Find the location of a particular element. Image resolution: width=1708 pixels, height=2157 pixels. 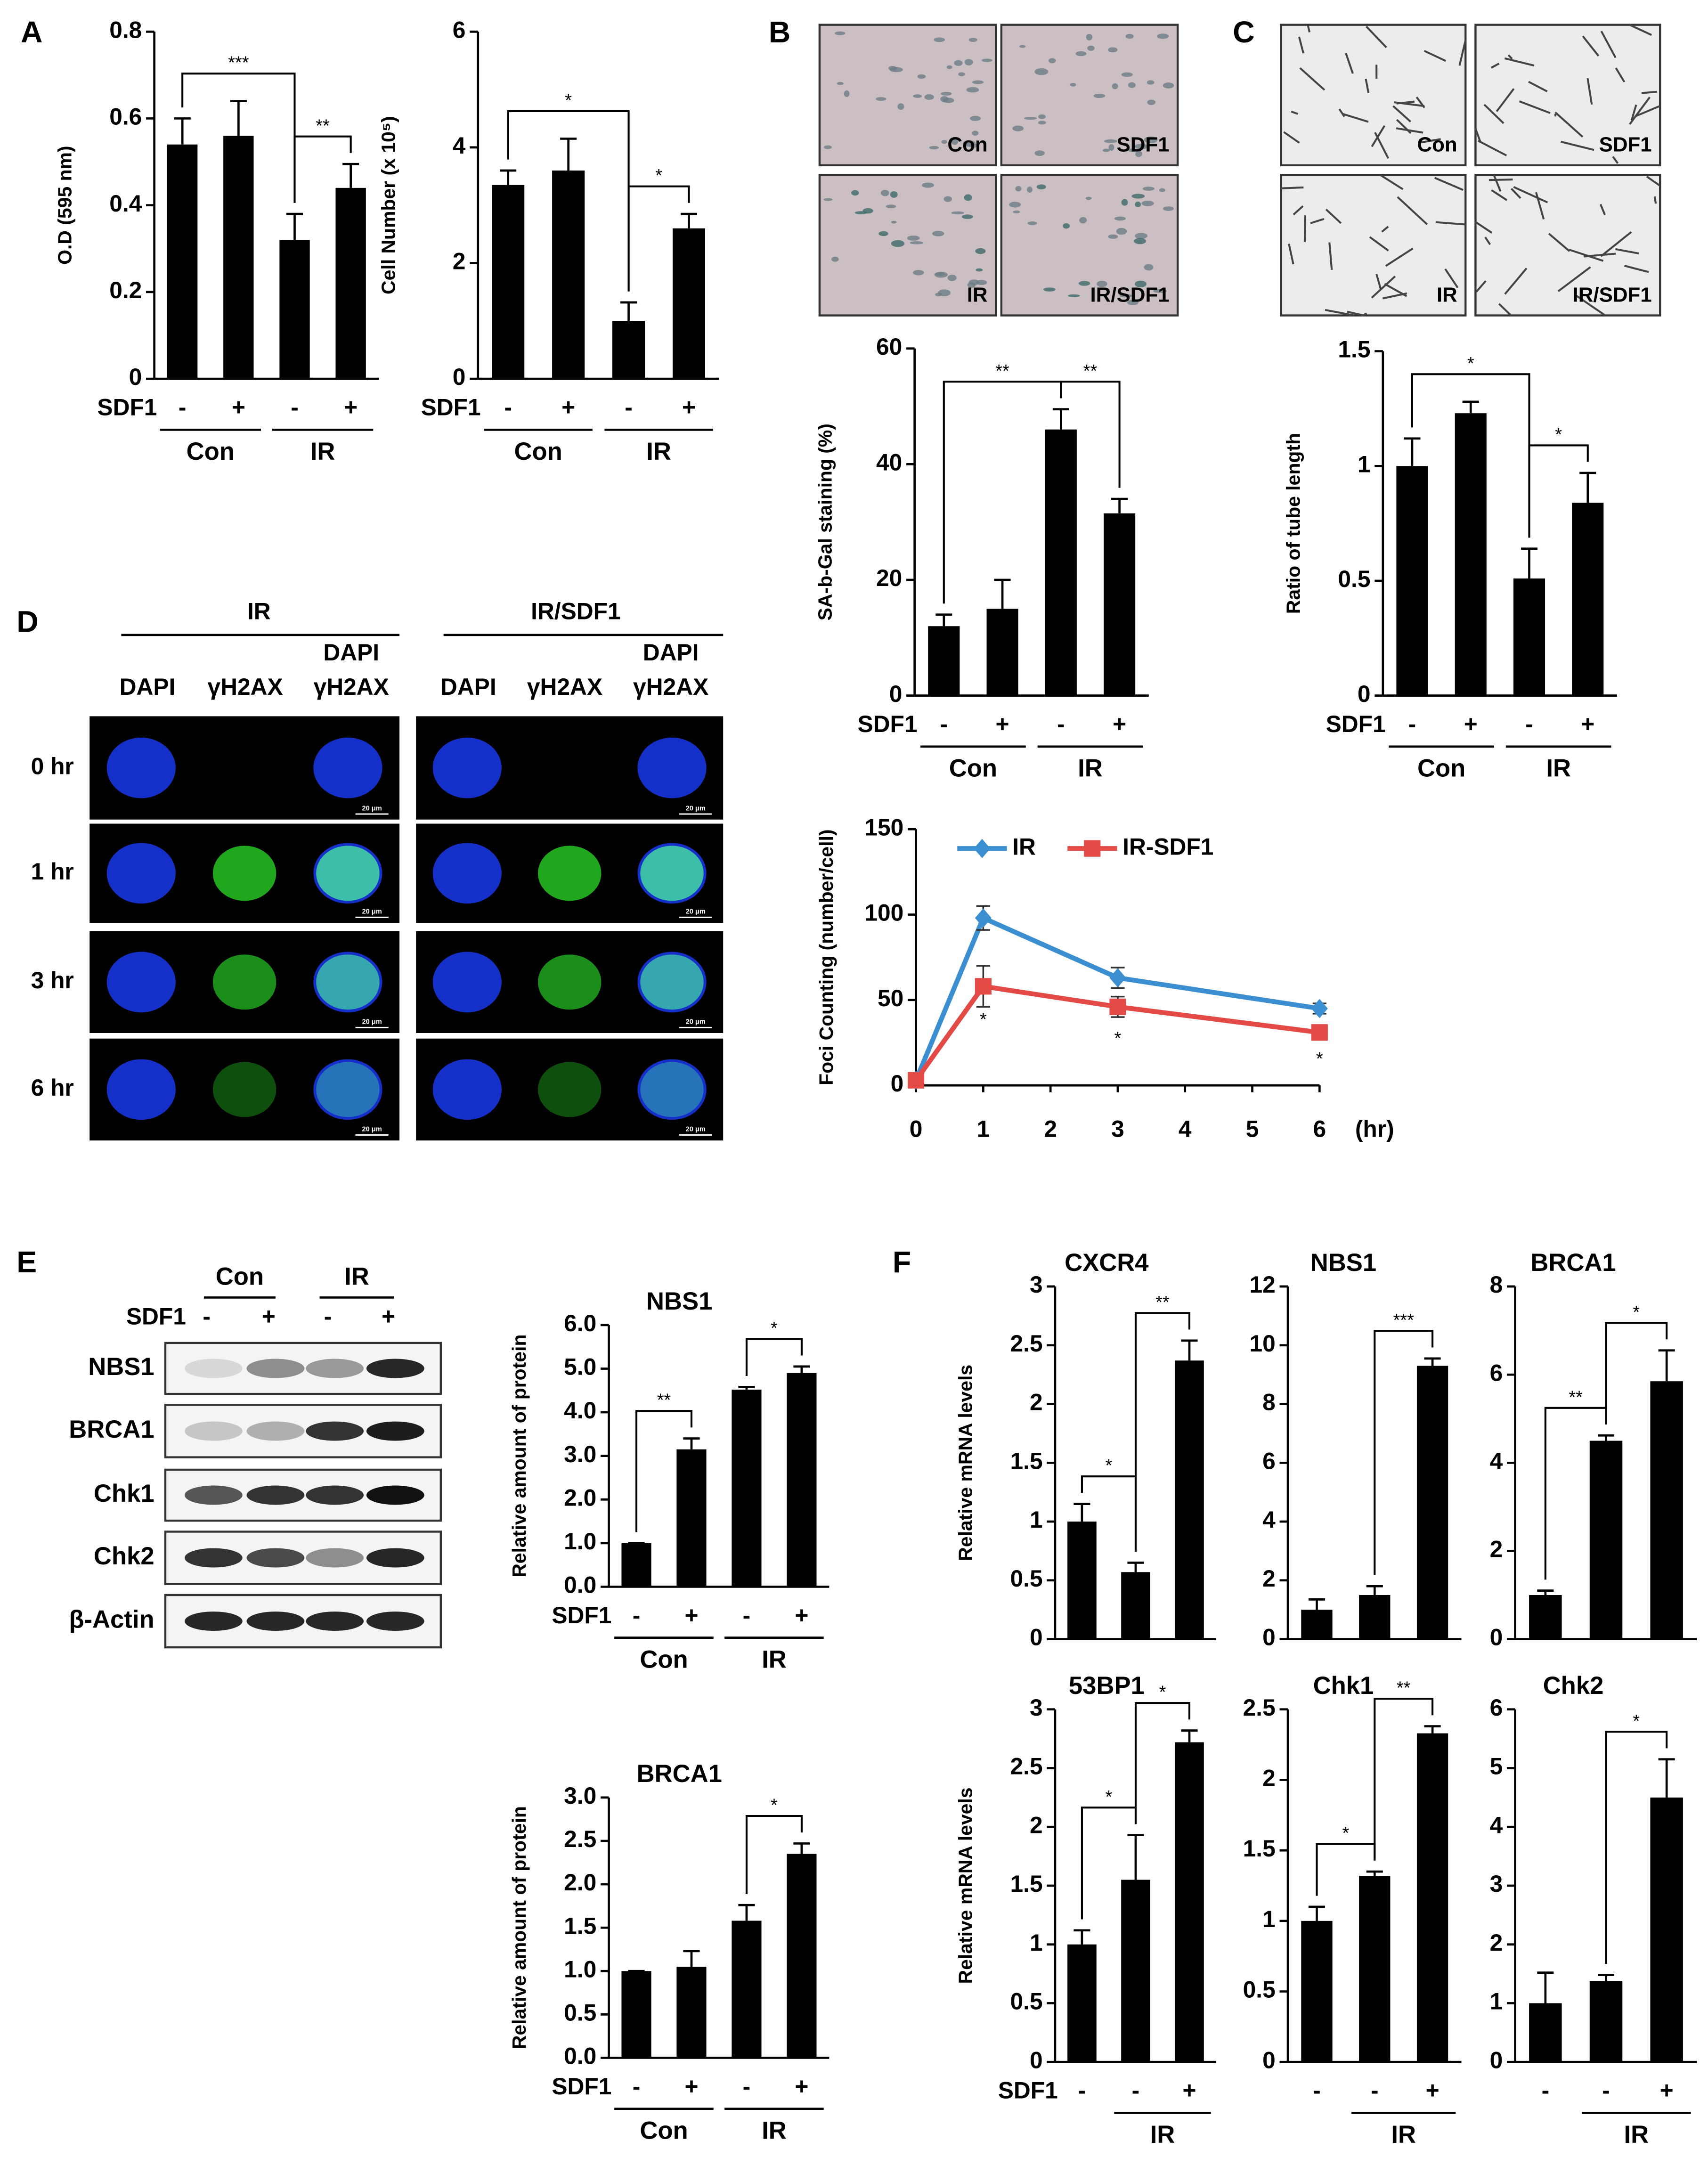

tube-image is located at coordinates (1373, 245).